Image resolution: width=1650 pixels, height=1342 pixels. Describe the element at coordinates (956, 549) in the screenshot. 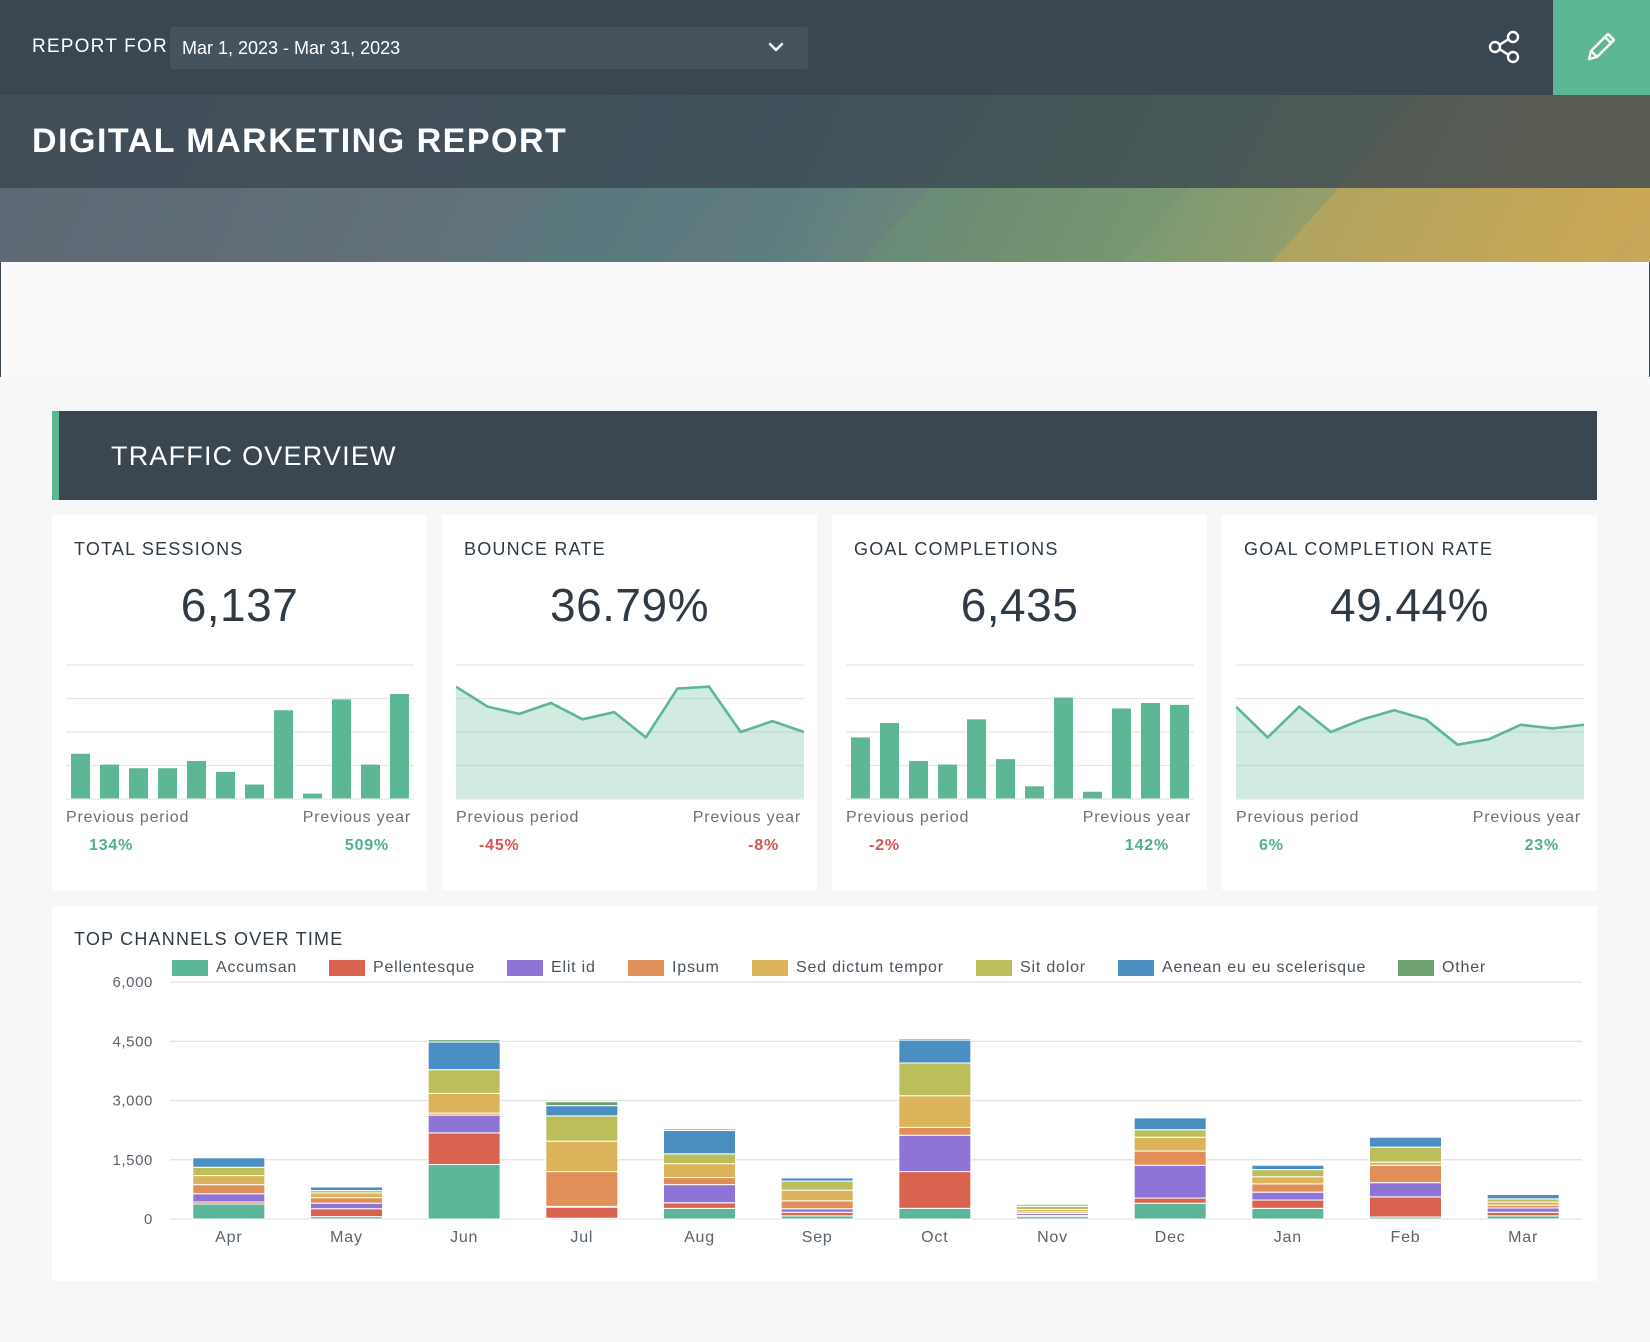

I see `kpi-label: GOAL COMPLETIONS` at that location.